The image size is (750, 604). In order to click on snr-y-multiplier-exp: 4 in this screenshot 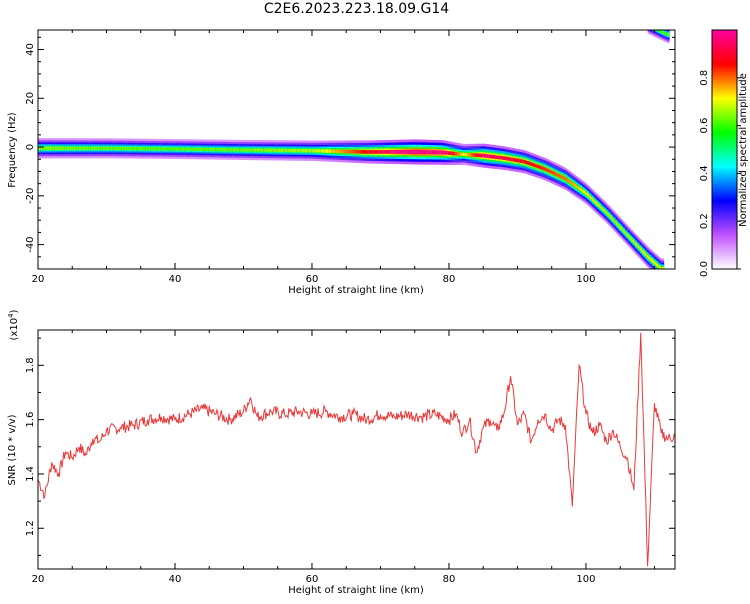, I will do `click(11, 315)`.